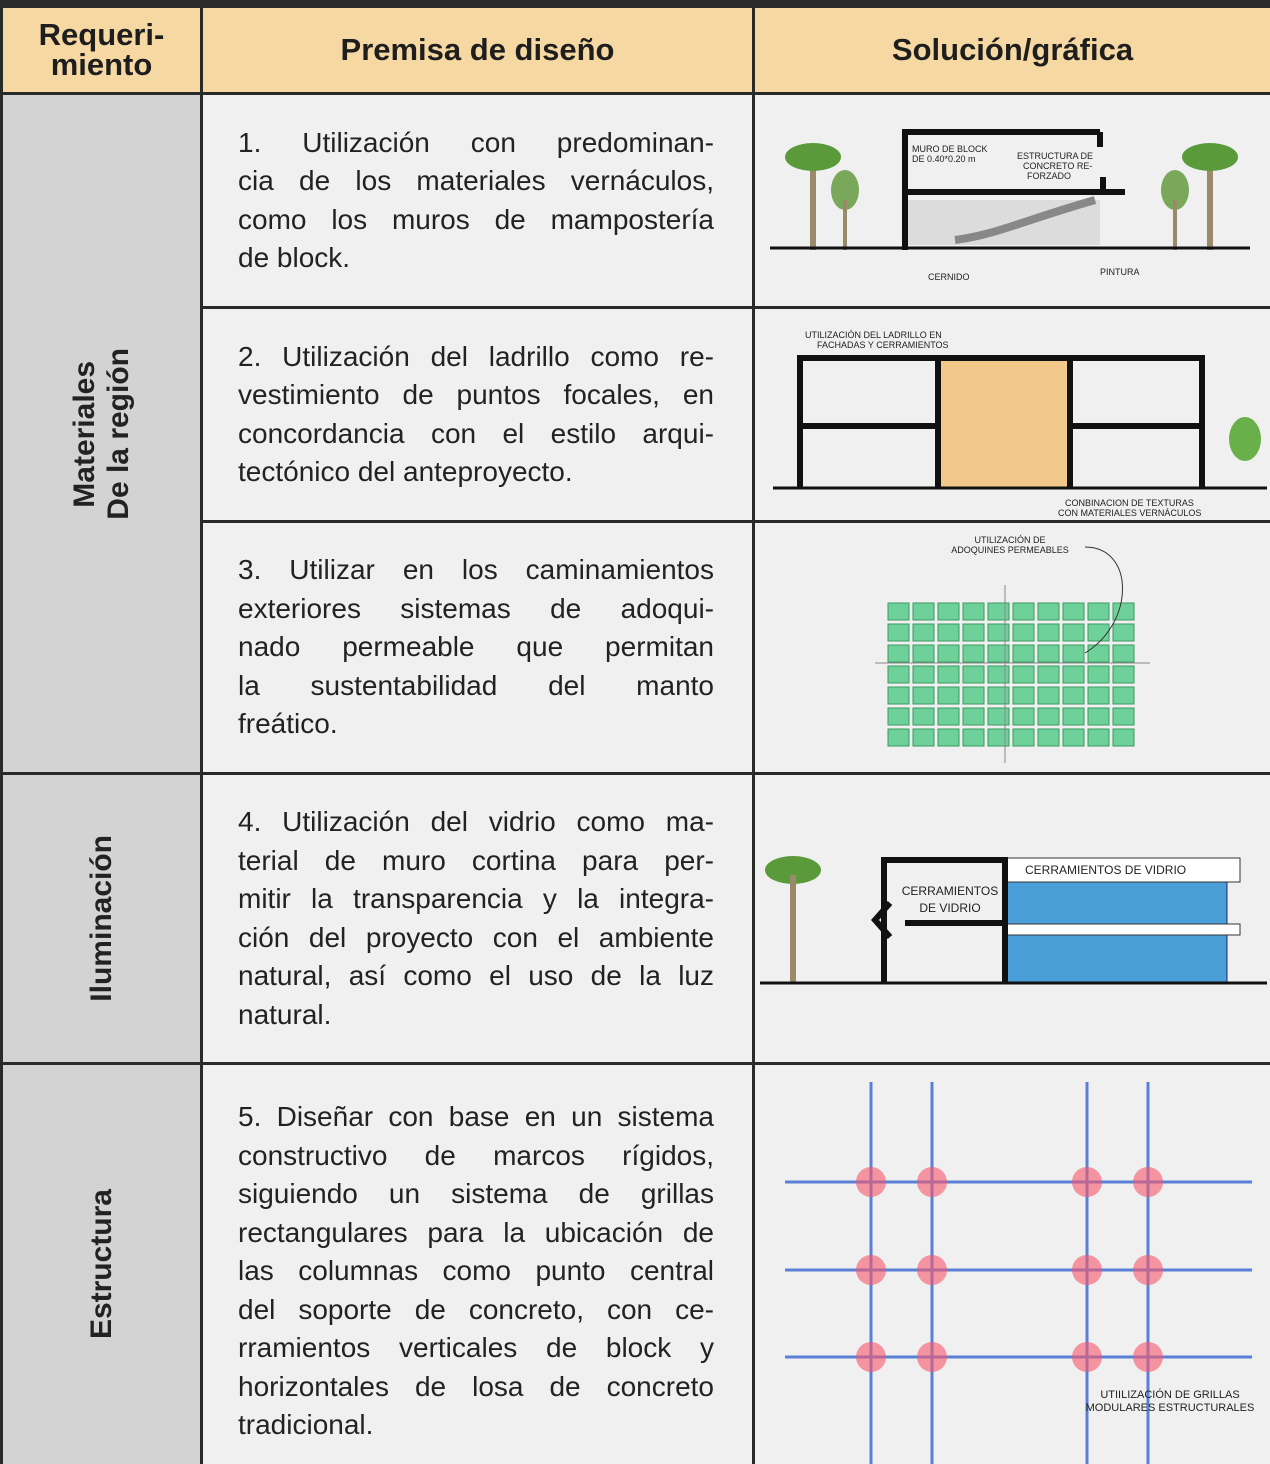 The width and height of the screenshot is (1270, 1464). What do you see at coordinates (1025, 220) in the screenshot?
I see `wall-detail` at bounding box center [1025, 220].